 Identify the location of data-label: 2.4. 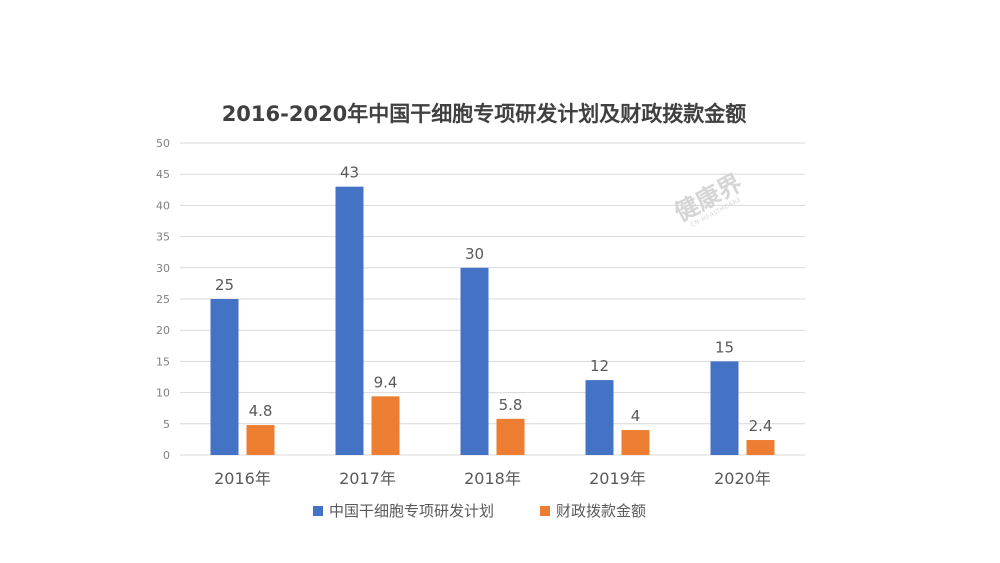
(761, 426).